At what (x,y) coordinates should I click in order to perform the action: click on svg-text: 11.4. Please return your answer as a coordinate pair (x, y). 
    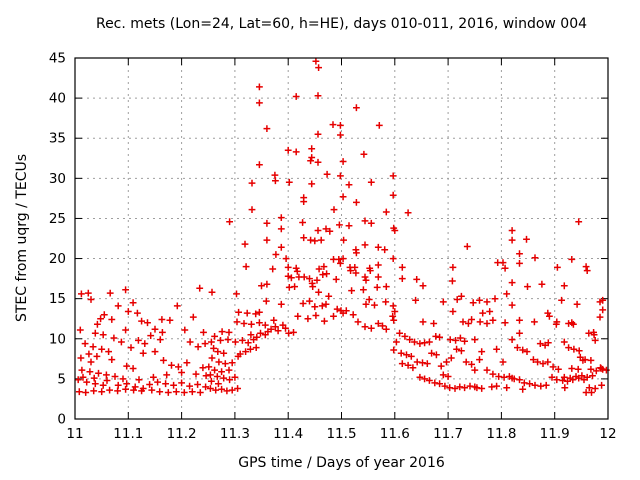
    Looking at the image, I should click on (288, 434).